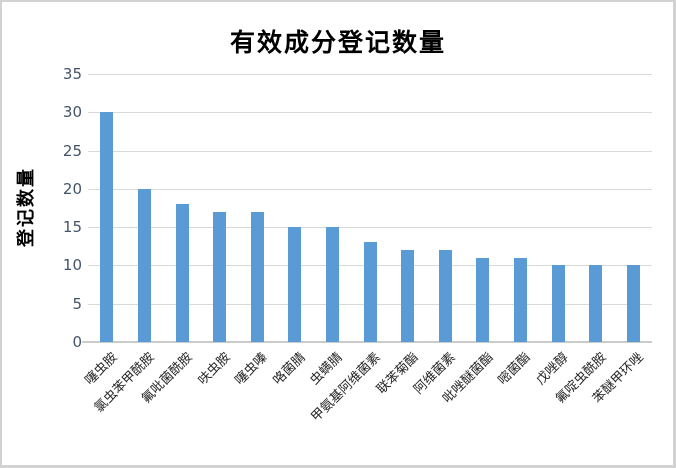 This screenshot has height=468, width=676. Describe the element at coordinates (77, 342) in the screenshot. I see `y-axis-tick-label: 0` at that location.